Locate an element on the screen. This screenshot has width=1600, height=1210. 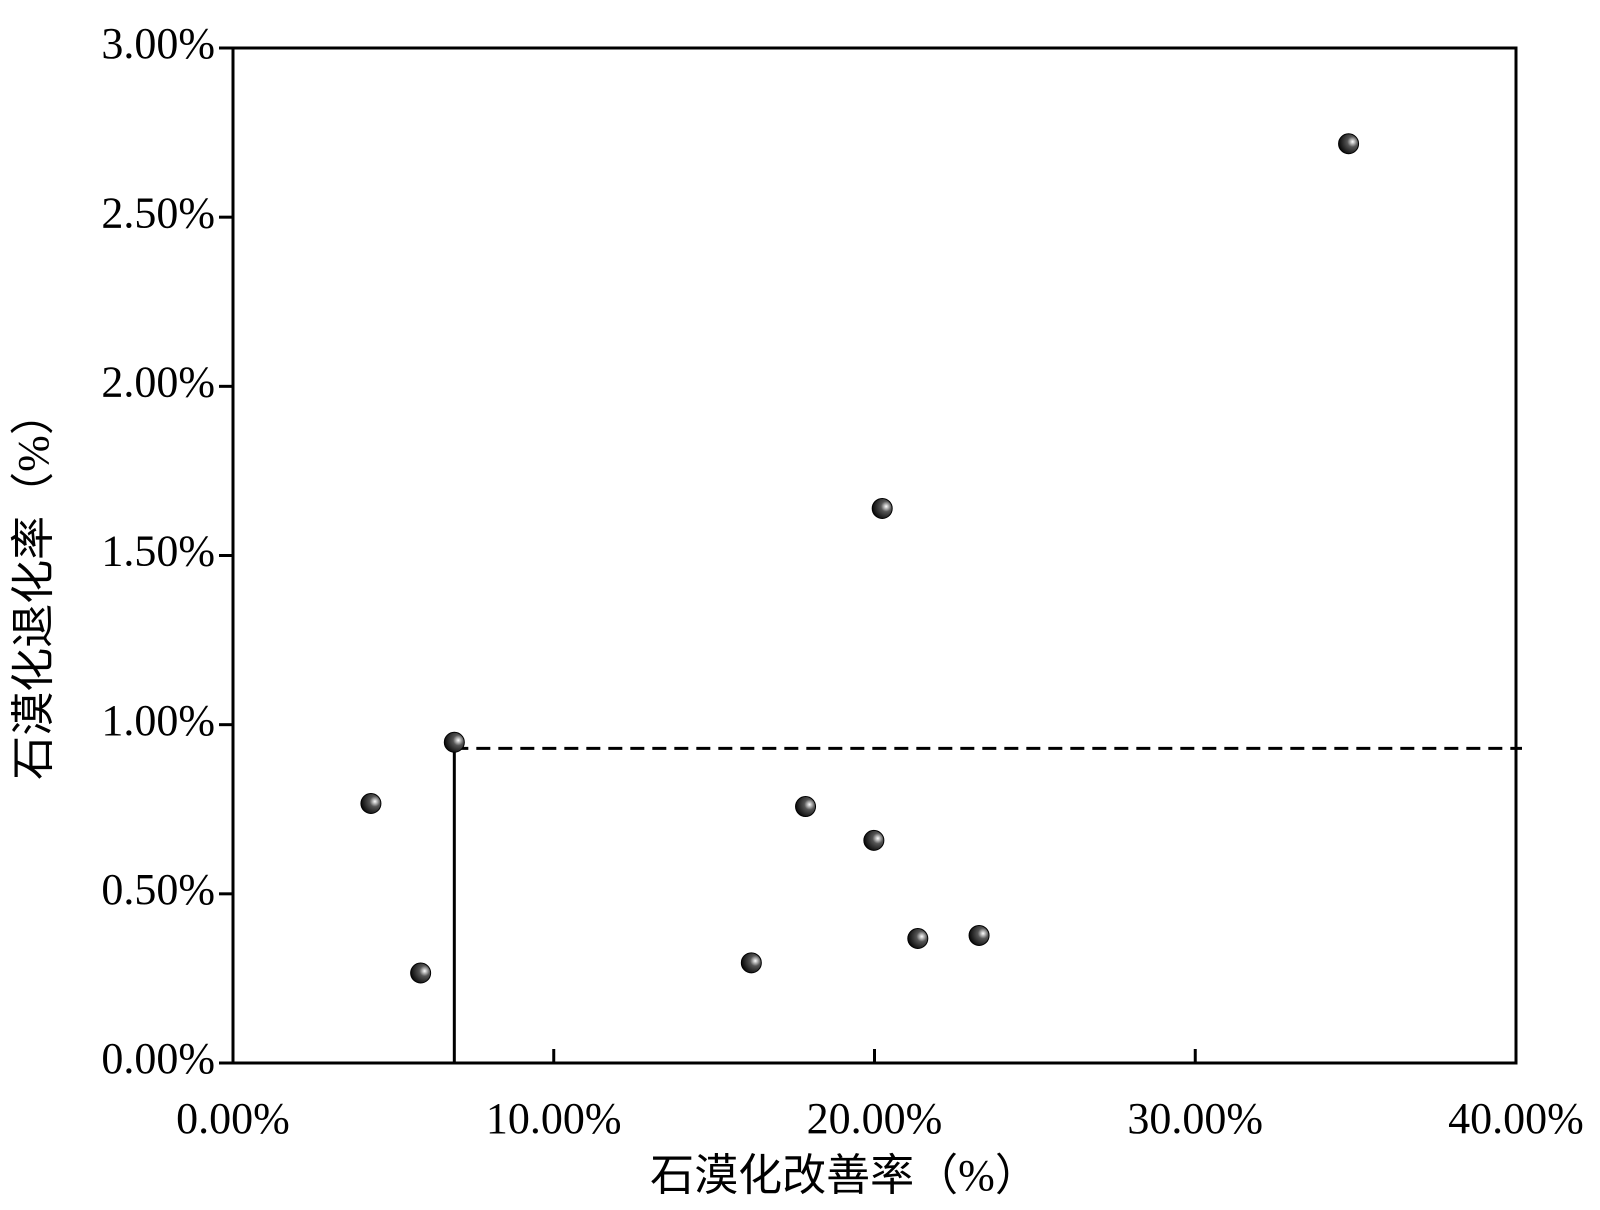
y-tick-label: 0.00% is located at coordinates (158, 1058).